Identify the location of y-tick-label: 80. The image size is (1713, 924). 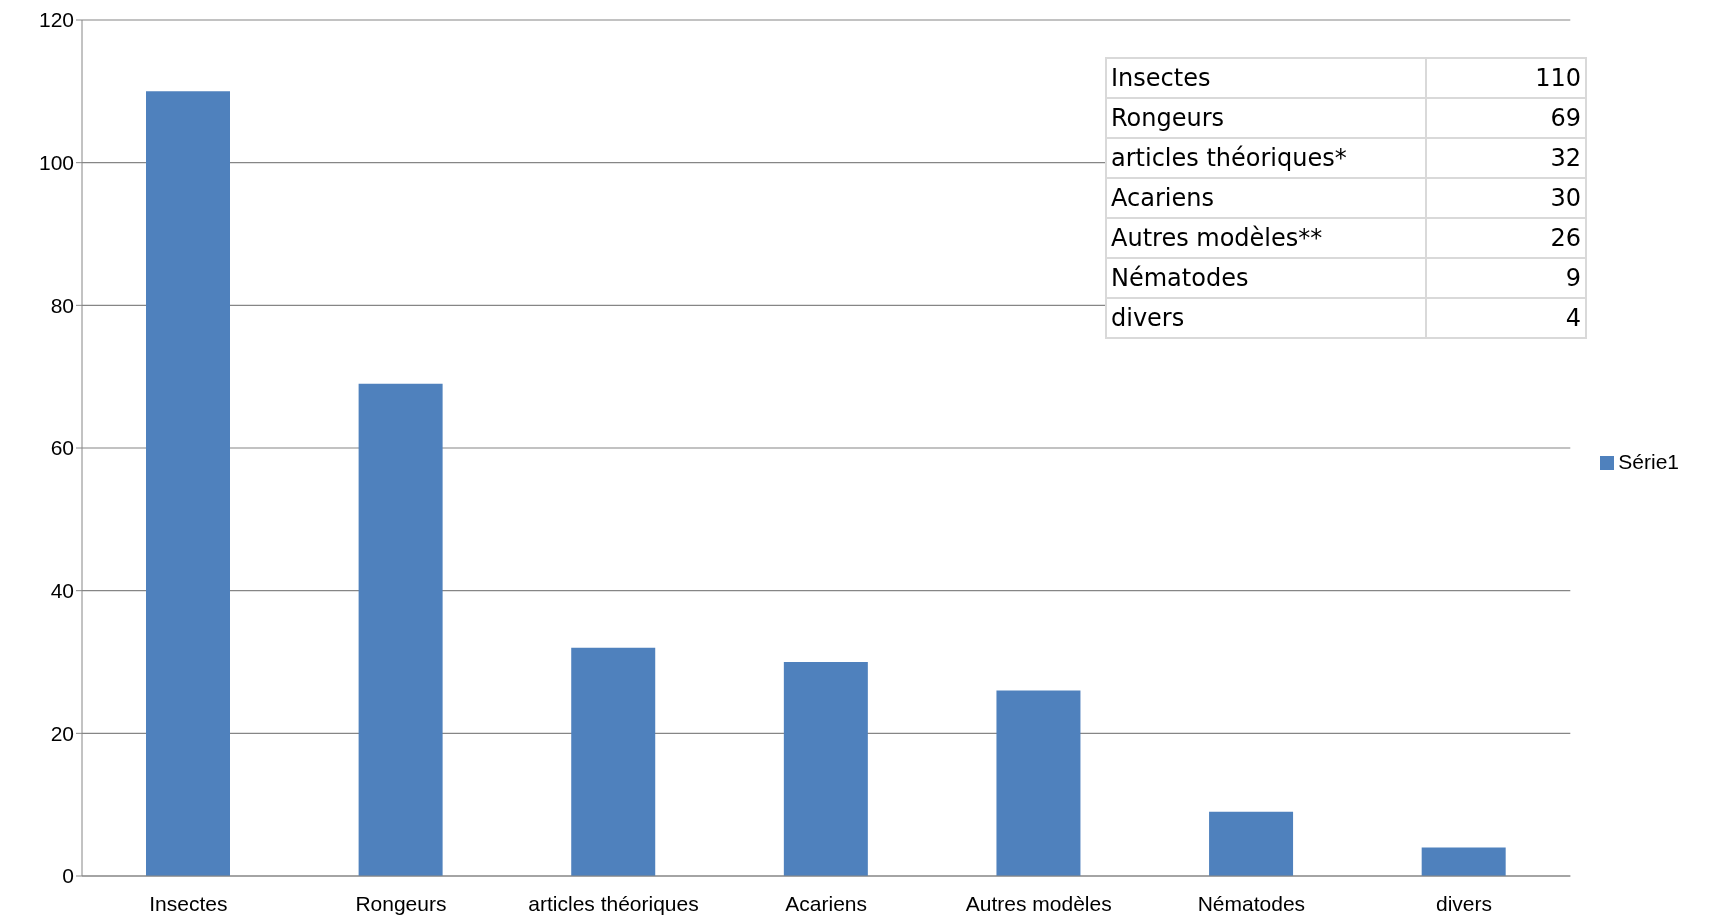
(62, 305).